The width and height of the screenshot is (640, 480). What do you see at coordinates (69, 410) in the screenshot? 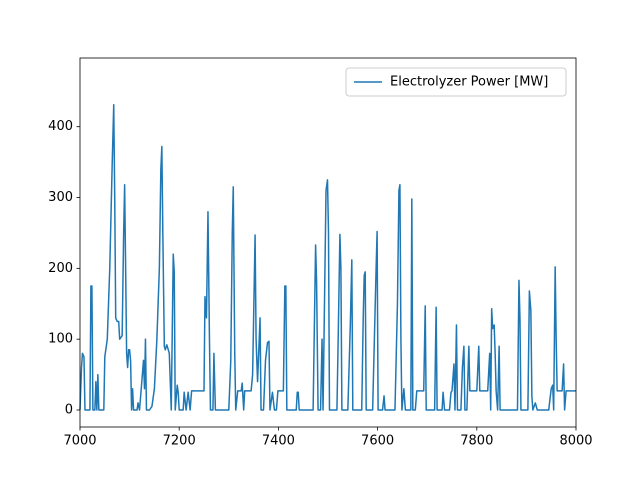
I see `y-tick-label: 0` at bounding box center [69, 410].